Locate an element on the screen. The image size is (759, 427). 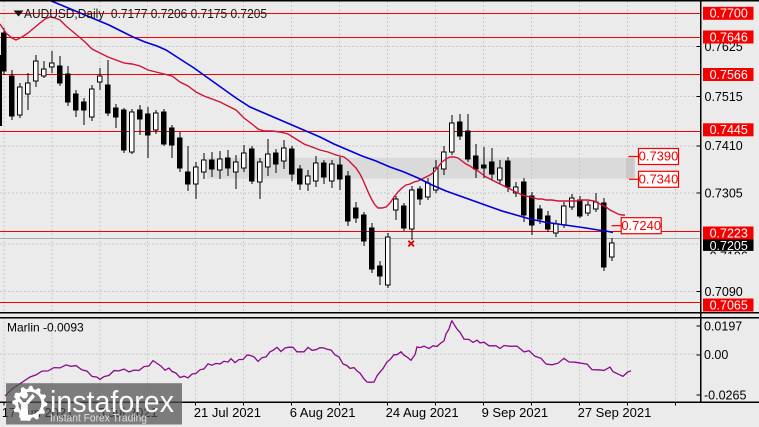
svg-text: 0.7700 is located at coordinates (729, 14).